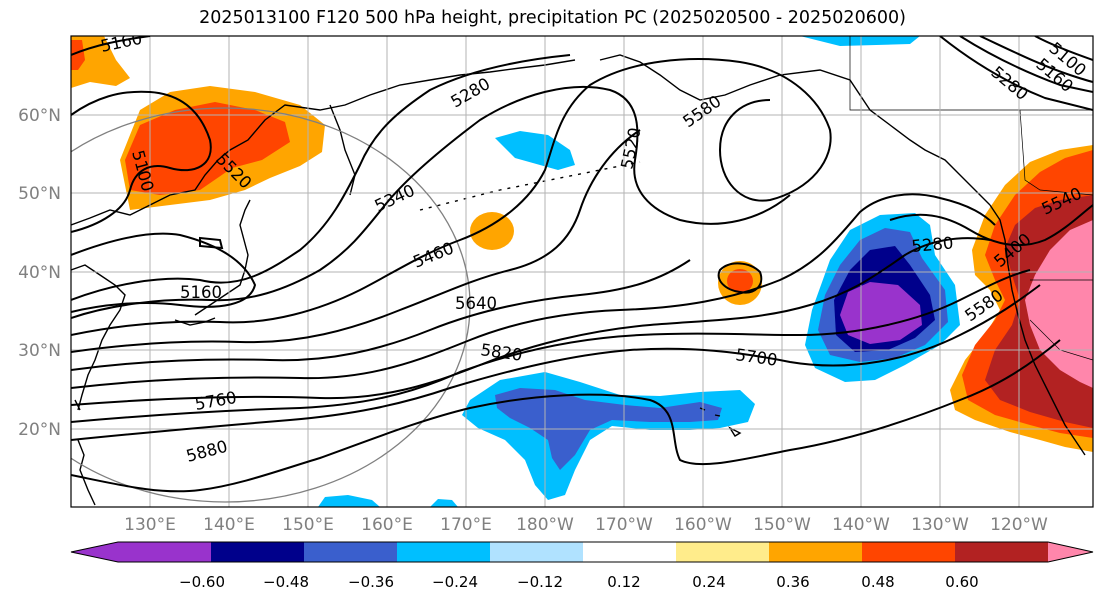 The width and height of the screenshot is (1105, 601). I want to click on contour-label: 5160, so click(201, 292).